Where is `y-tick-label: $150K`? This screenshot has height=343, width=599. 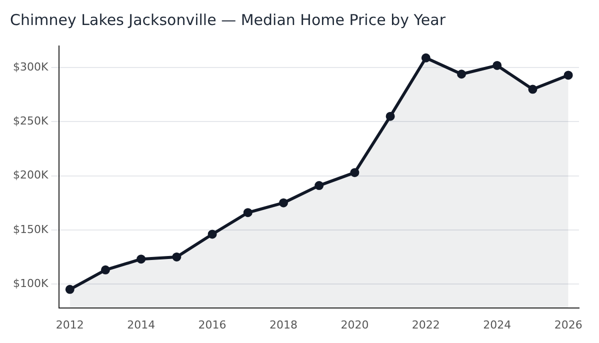
y-tick-label: $150K is located at coordinates (30, 229).